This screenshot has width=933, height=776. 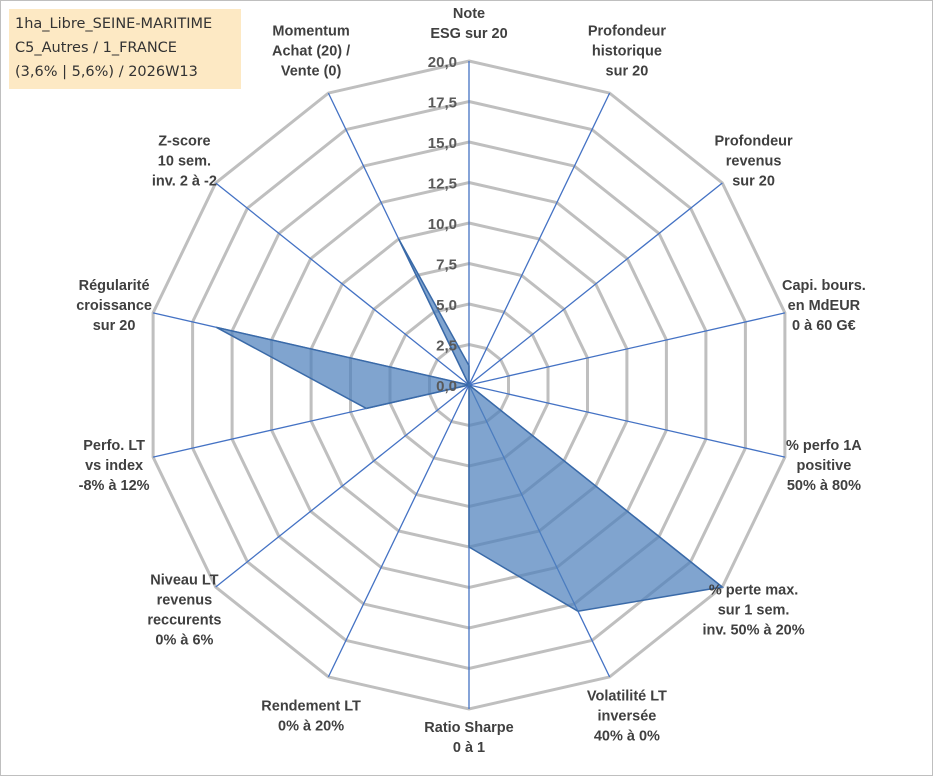 I want to click on axis-label-2: Profondeur revenus sur 20, so click(x=754, y=162).